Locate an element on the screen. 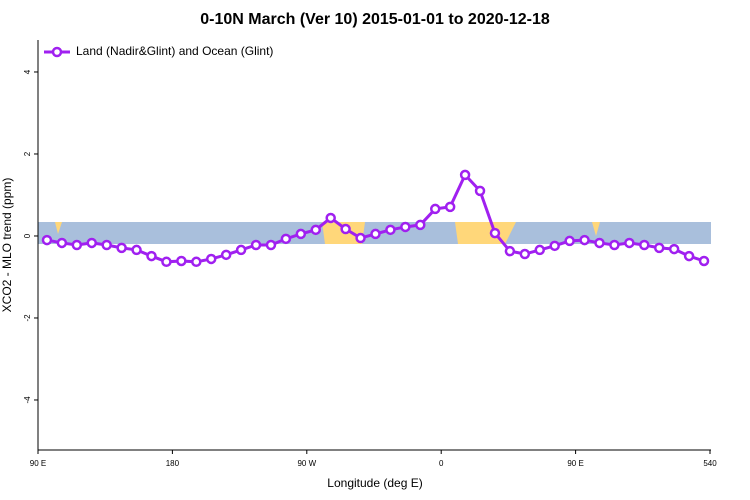 The height and width of the screenshot is (500, 750). legend-label: Land (Nadir&Glint) and Ocean (Glint) is located at coordinates (174, 51).